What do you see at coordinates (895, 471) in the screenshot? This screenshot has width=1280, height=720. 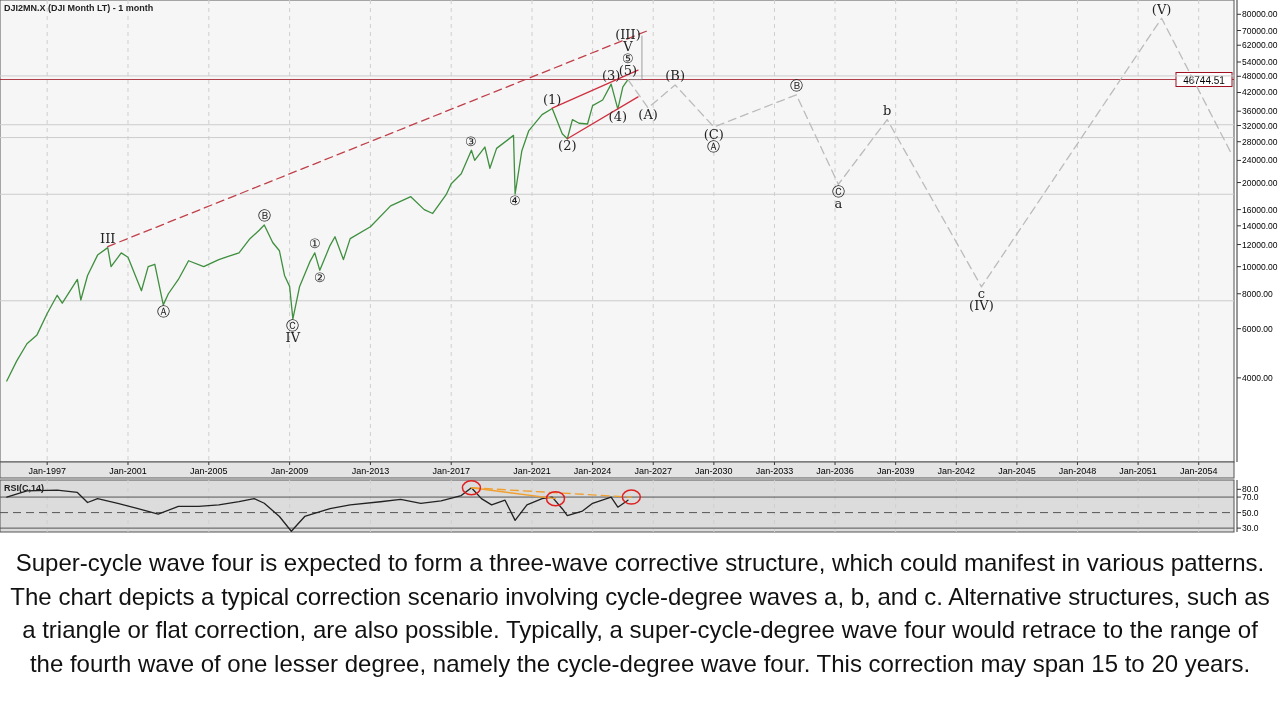 I see `x-tick-label: Jan-2039` at bounding box center [895, 471].